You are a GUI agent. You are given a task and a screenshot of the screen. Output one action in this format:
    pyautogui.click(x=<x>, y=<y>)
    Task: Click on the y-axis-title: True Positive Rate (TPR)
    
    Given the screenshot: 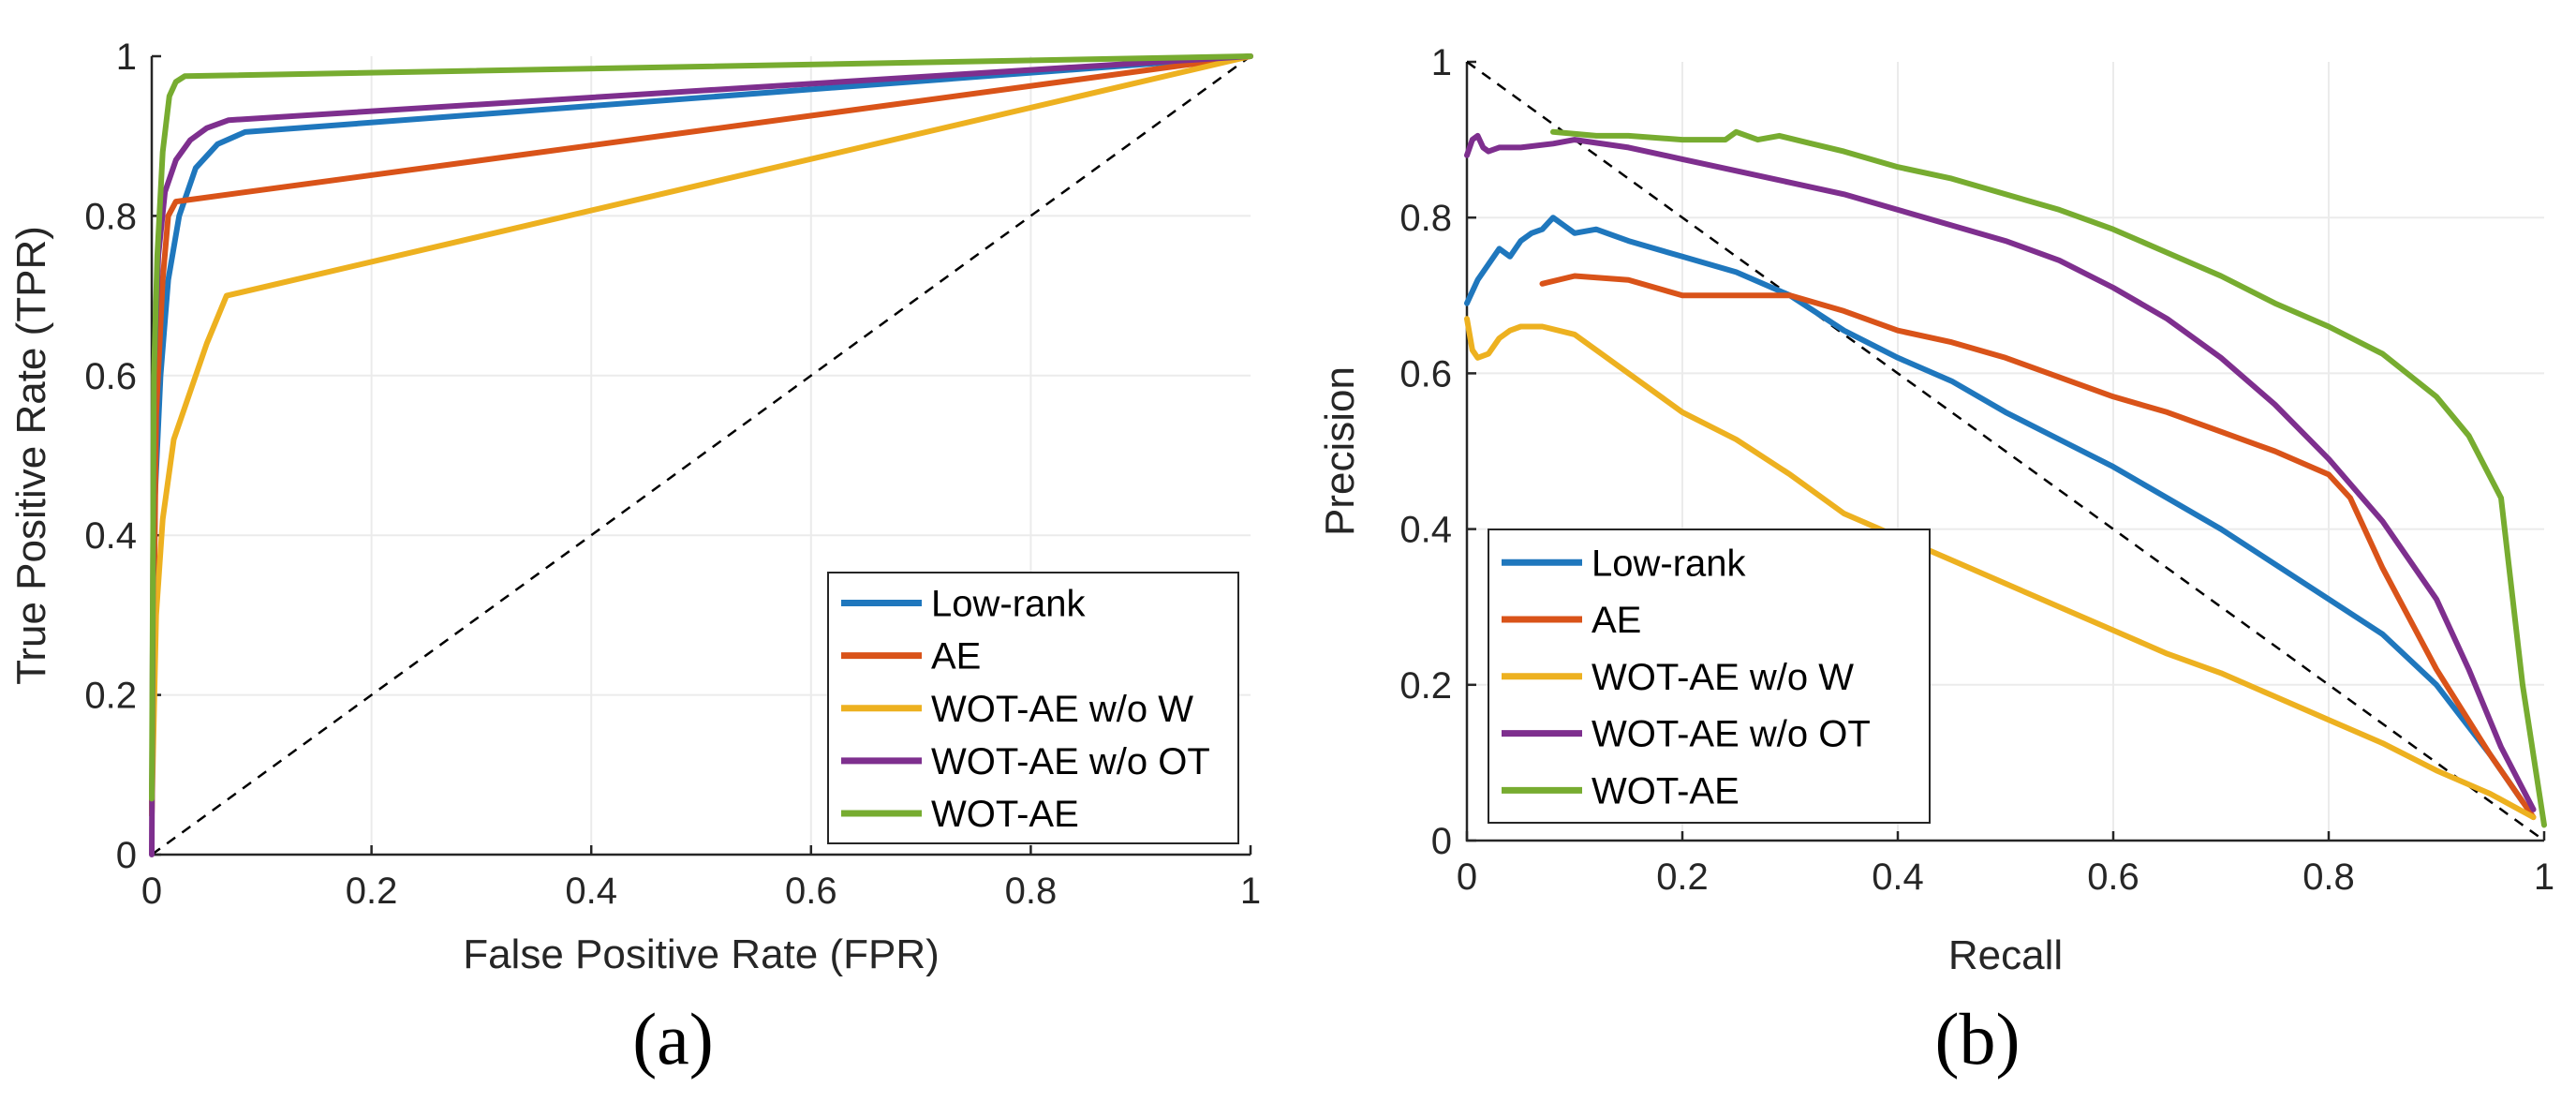 What is the action you would take?
    pyautogui.click(x=31, y=455)
    